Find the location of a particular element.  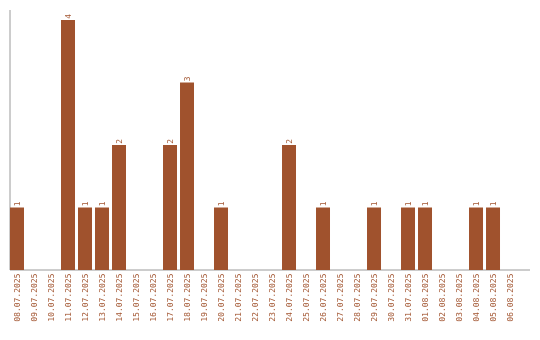

x-tick-label: 29.07.2025 is located at coordinates (374, 298).